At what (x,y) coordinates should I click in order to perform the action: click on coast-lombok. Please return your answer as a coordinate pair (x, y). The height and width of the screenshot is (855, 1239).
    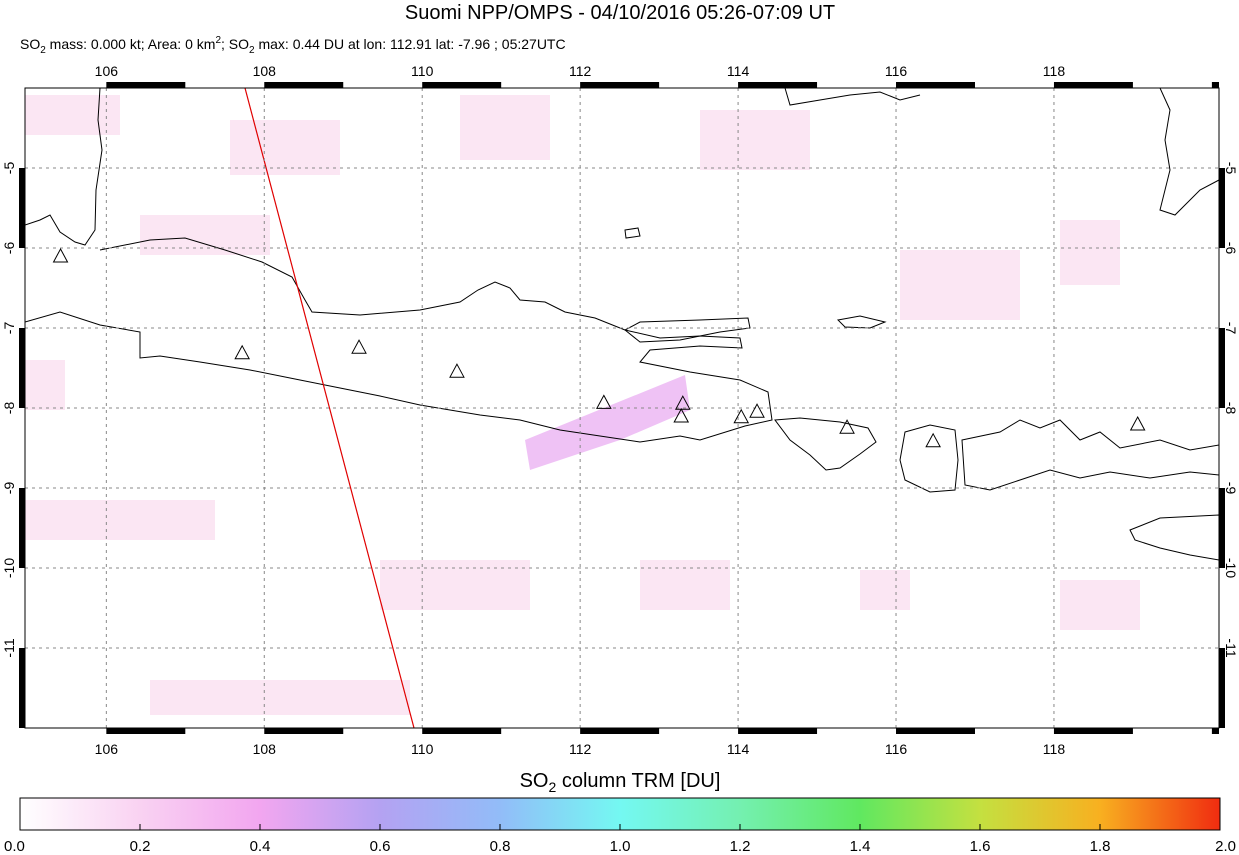
    Looking at the image, I should click on (929, 458).